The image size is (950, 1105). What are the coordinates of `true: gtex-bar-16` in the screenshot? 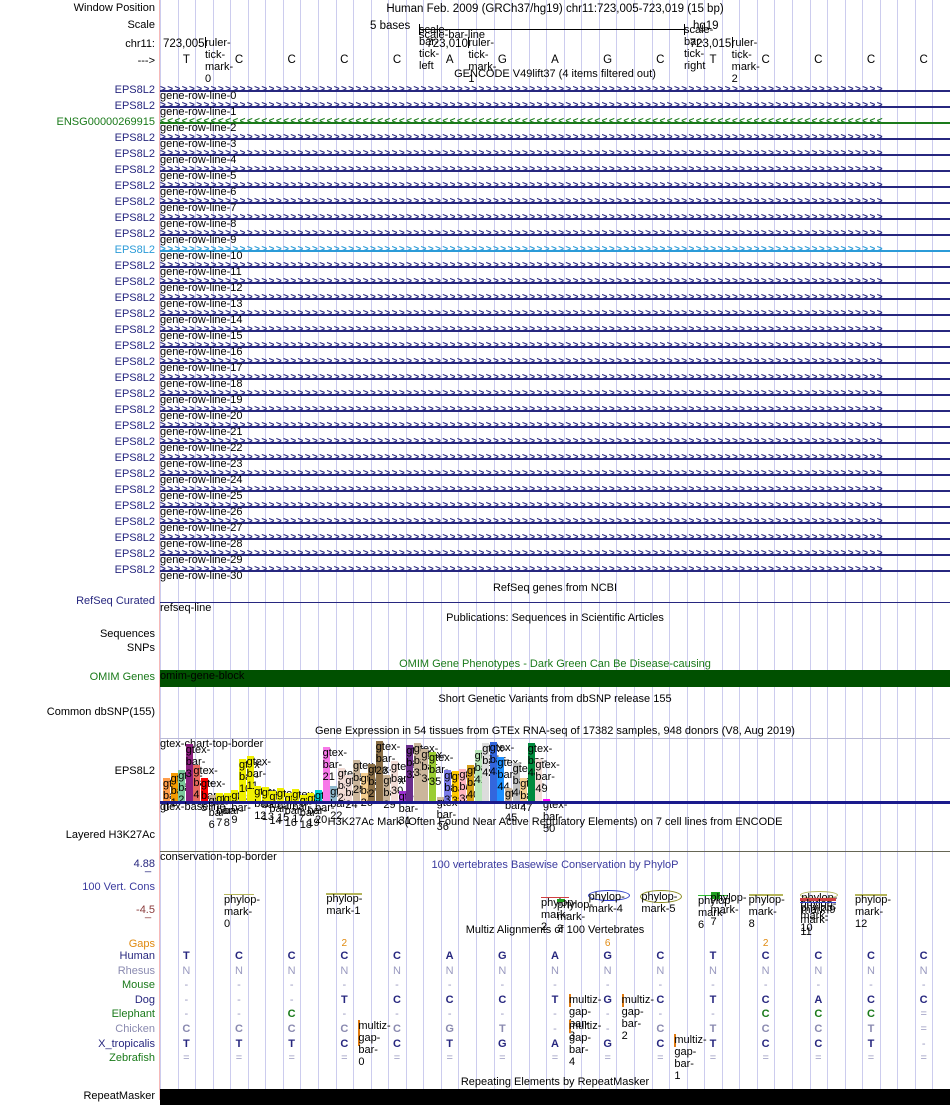 It's located at (296, 811).